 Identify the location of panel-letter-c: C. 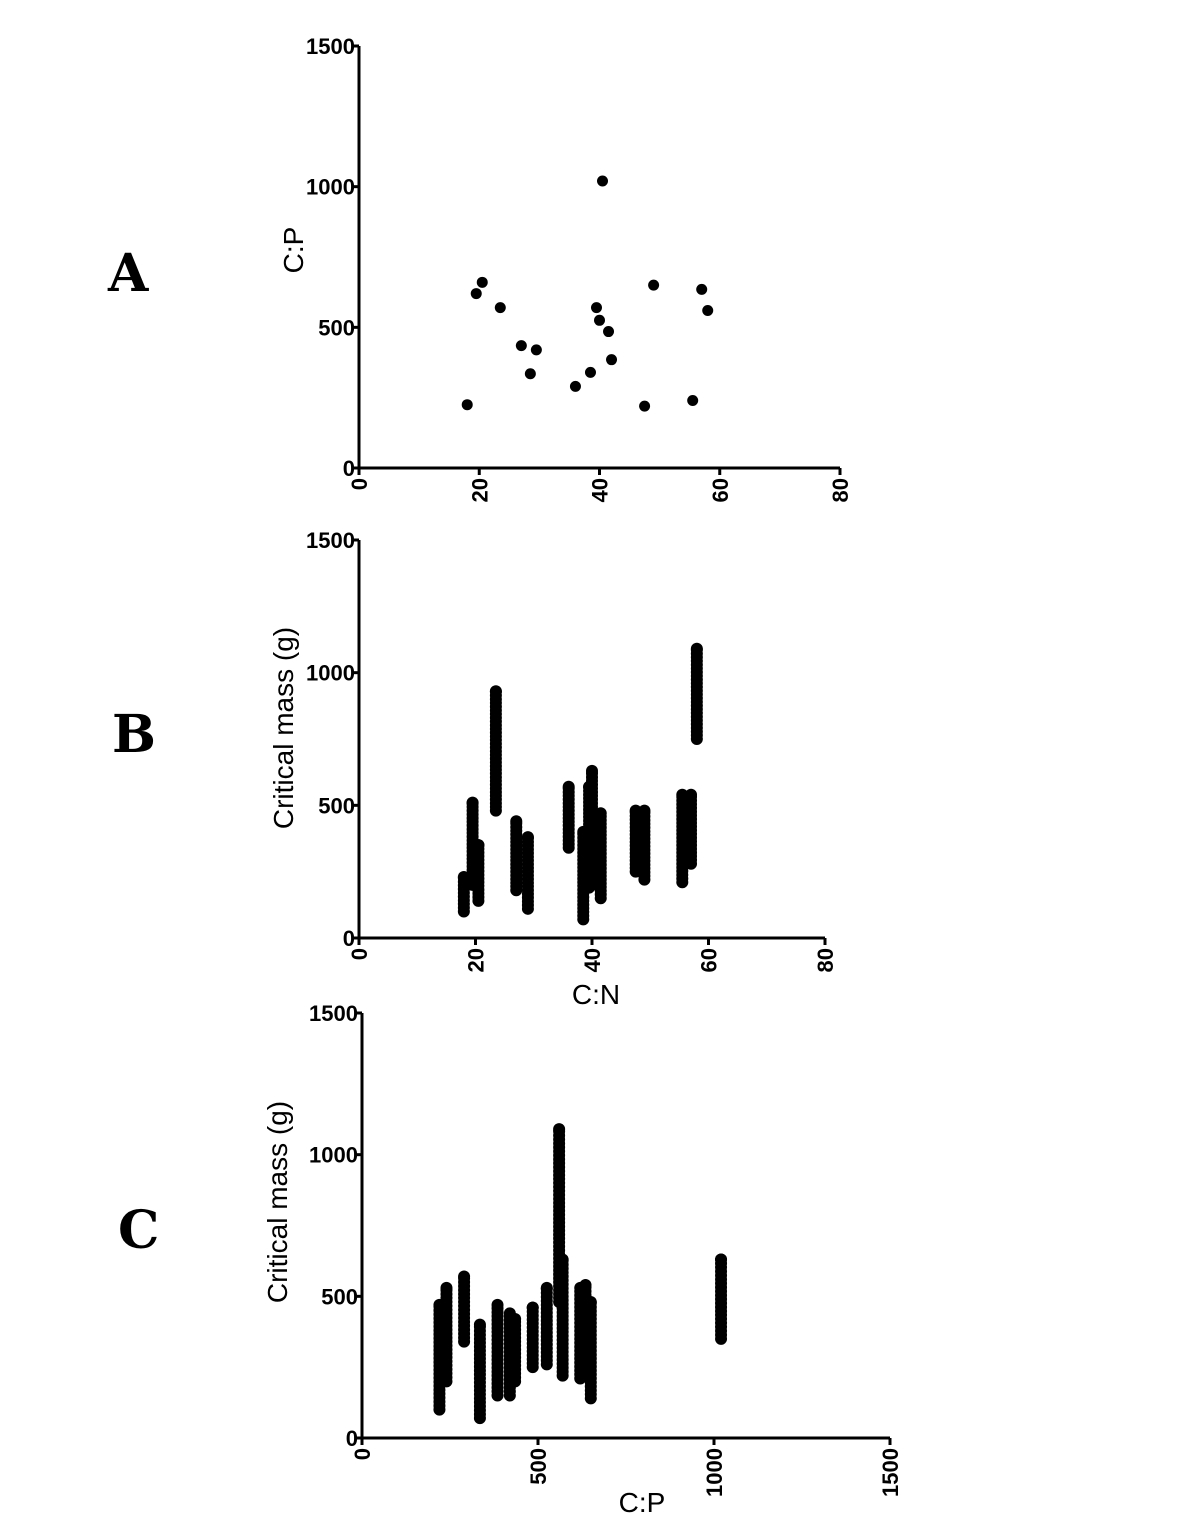
(138, 1230).